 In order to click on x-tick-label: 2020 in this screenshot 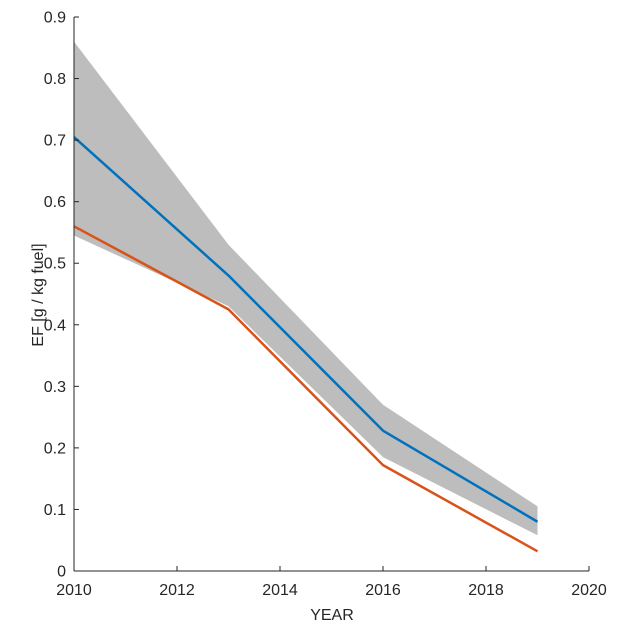, I will do `click(589, 590)`.